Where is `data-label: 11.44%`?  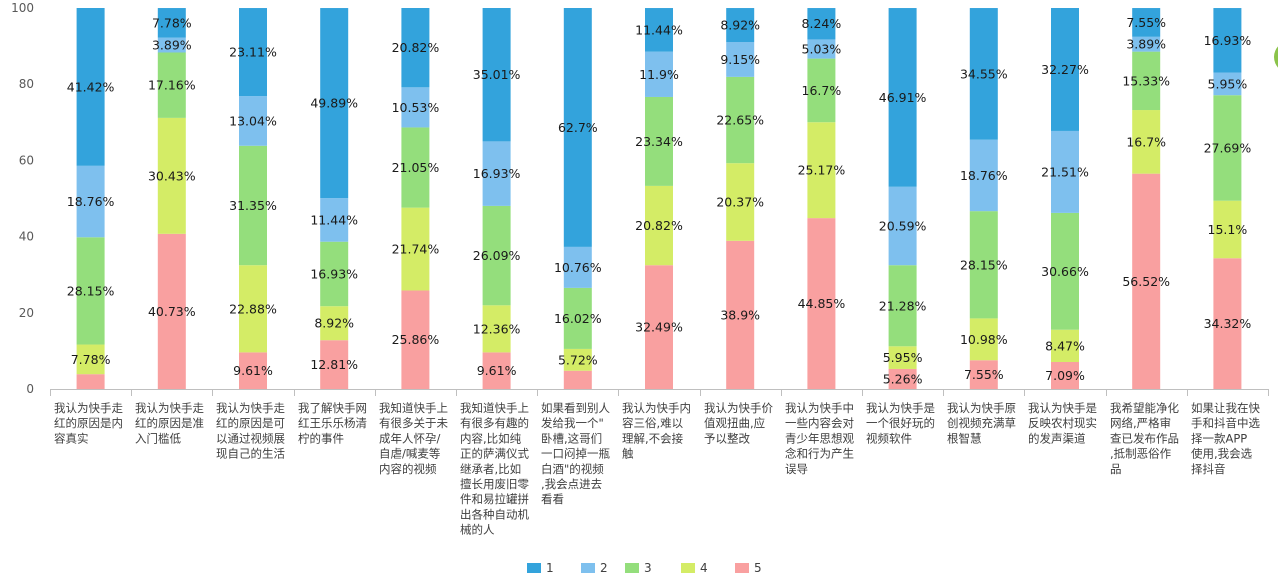
data-label: 11.44% is located at coordinates (659, 29).